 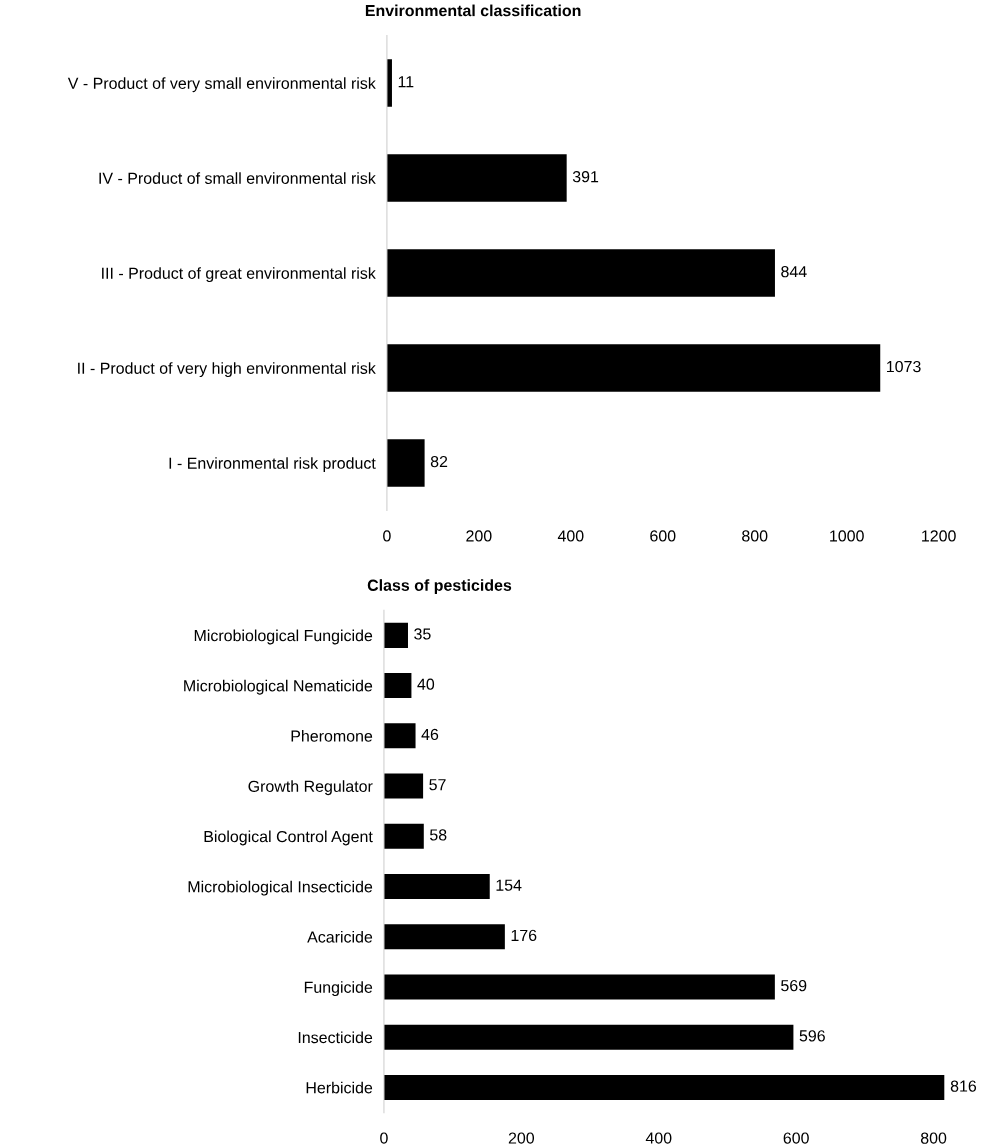 I want to click on data-label: 57, so click(x=437, y=785).